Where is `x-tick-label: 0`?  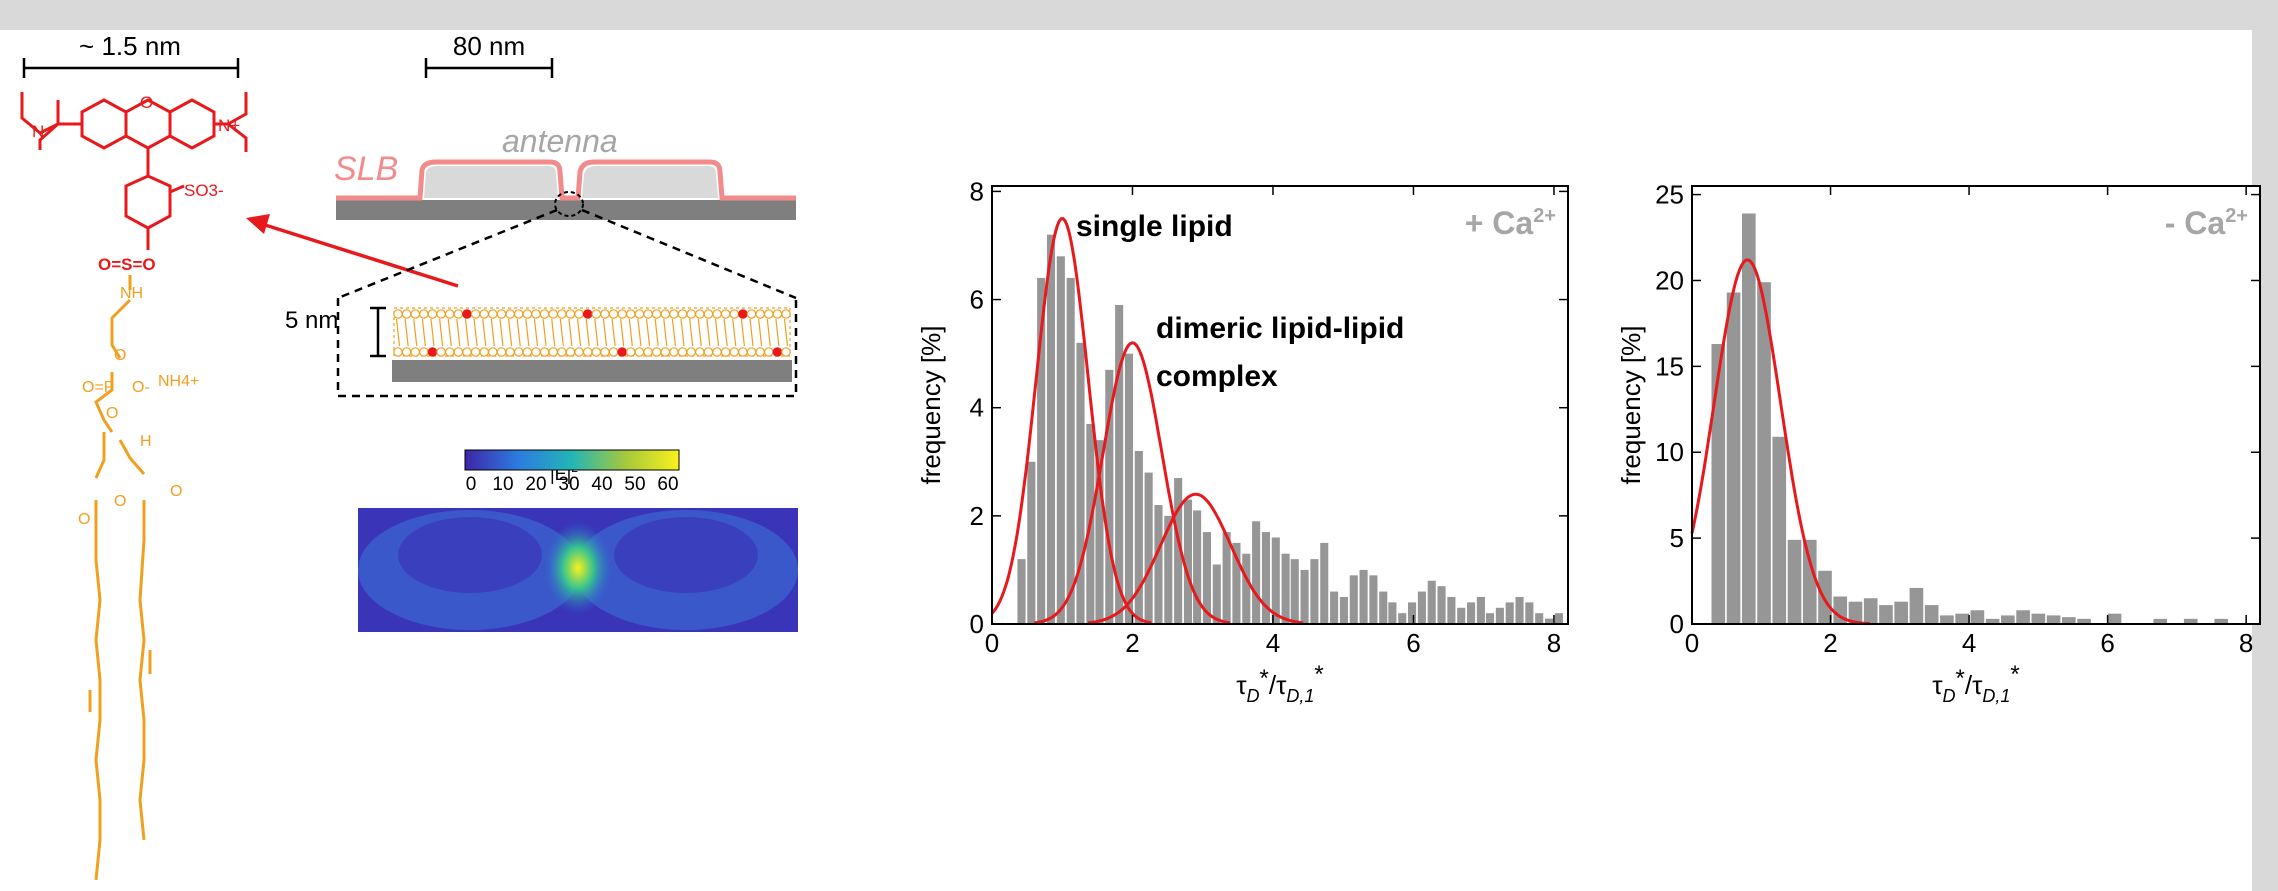
x-tick-label: 0 is located at coordinates (992, 643).